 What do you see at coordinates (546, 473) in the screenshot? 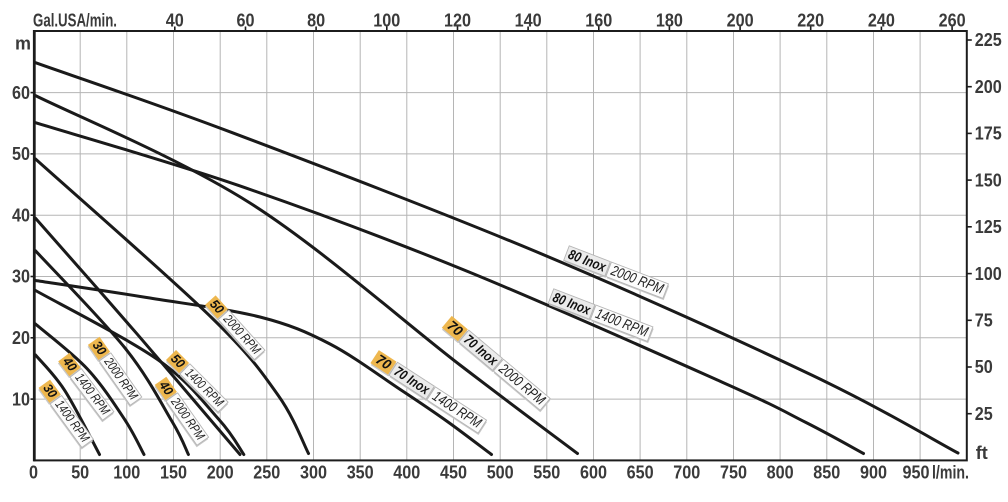
I see `svg-text: 550` at bounding box center [546, 473].